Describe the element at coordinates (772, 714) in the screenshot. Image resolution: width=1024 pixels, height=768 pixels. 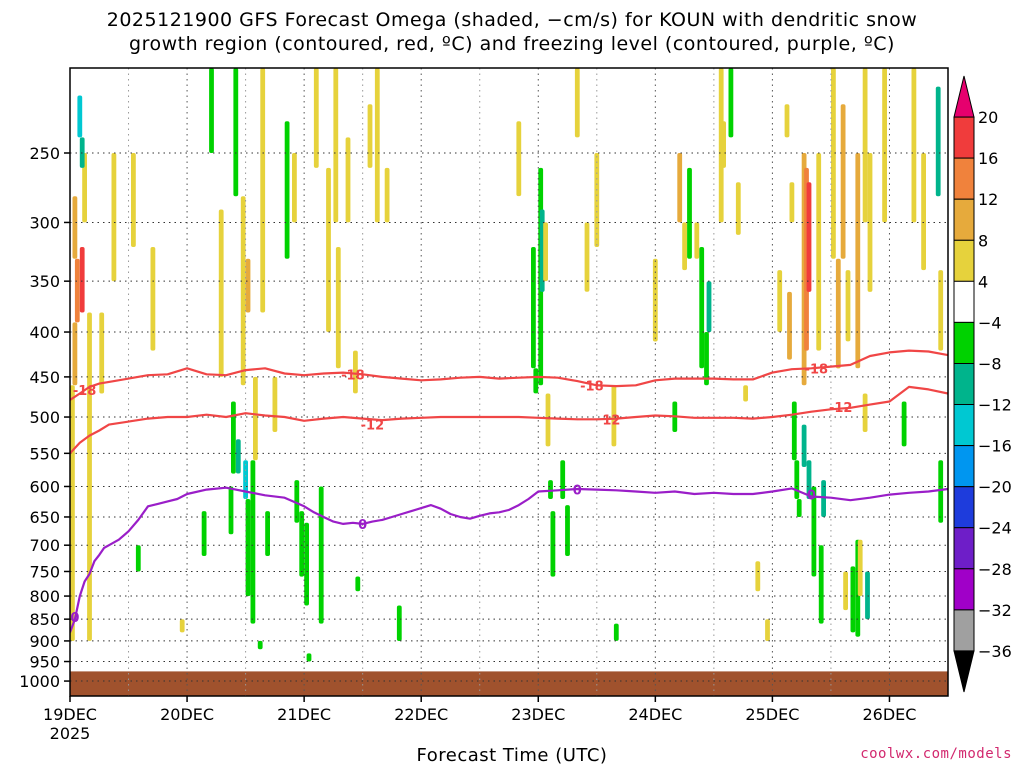
I see `x-tick-label-25DEC: 25DEC` at that location.